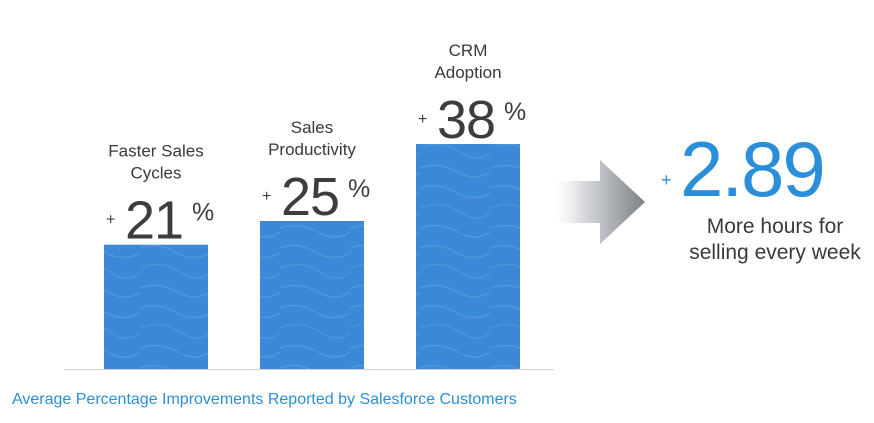 The width and height of the screenshot is (874, 423). Describe the element at coordinates (155, 162) in the screenshot. I see `category-label-1: Faster Sales Cycles` at that location.